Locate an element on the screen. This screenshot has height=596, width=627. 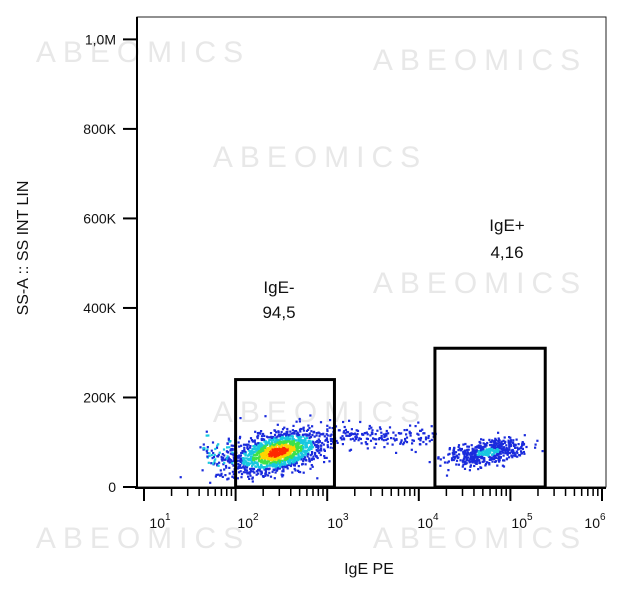
watermark-text: ABEOMICS is located at coordinates (480, 538).